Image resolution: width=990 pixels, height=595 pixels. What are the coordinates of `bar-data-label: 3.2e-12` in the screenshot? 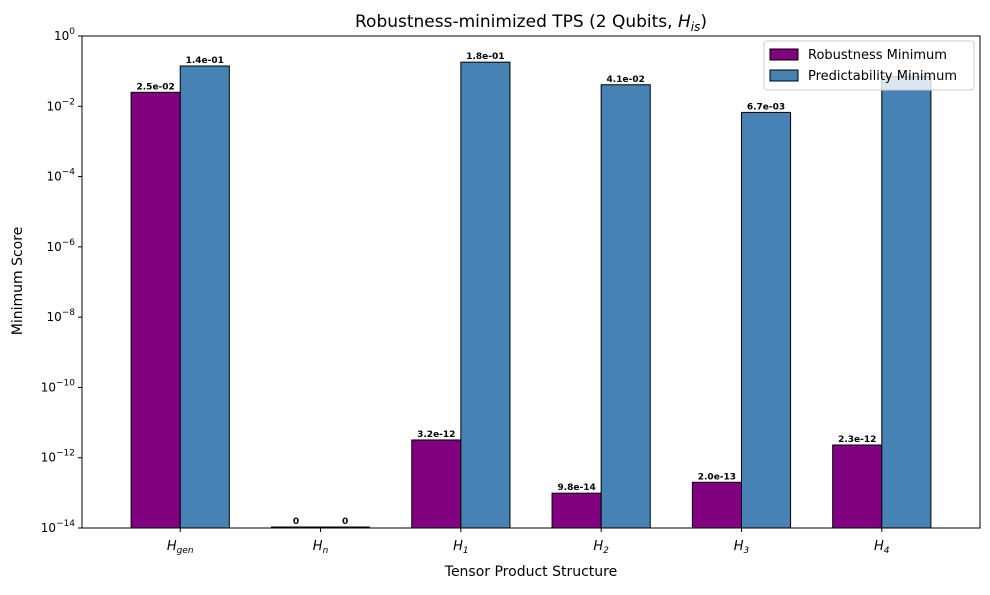 It's located at (436, 435).